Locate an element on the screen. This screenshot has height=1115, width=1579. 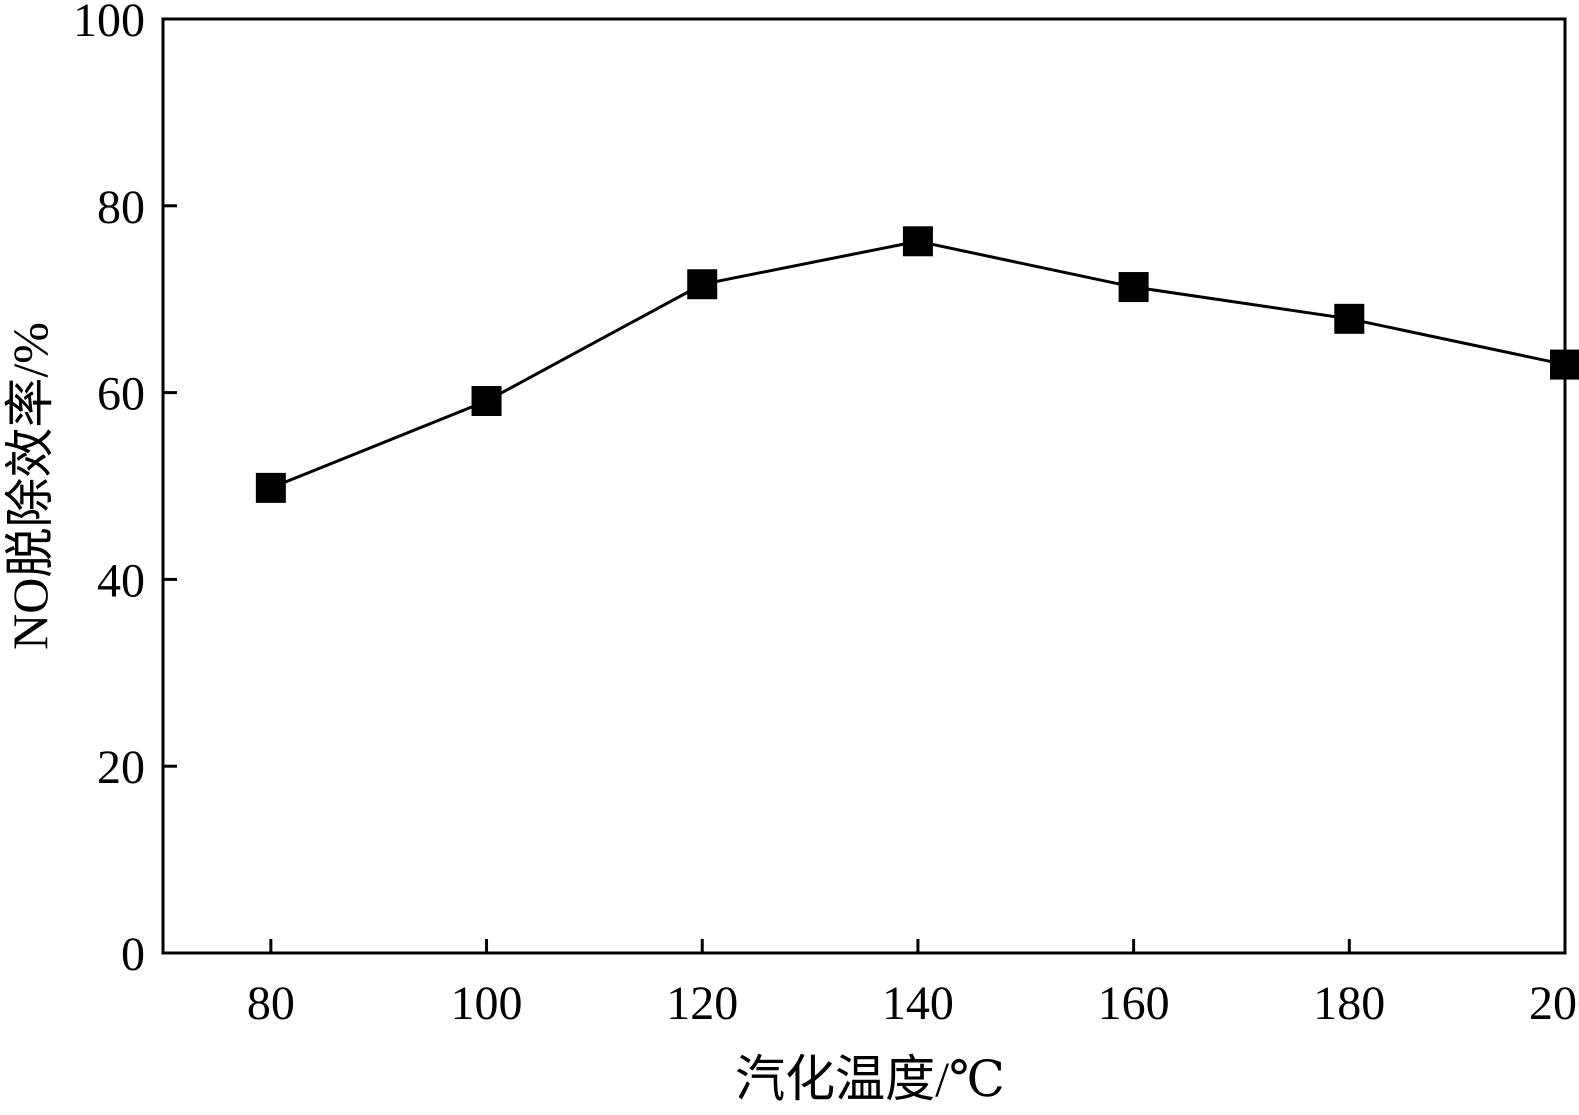
y-tick-label: 0 is located at coordinates (133, 954).